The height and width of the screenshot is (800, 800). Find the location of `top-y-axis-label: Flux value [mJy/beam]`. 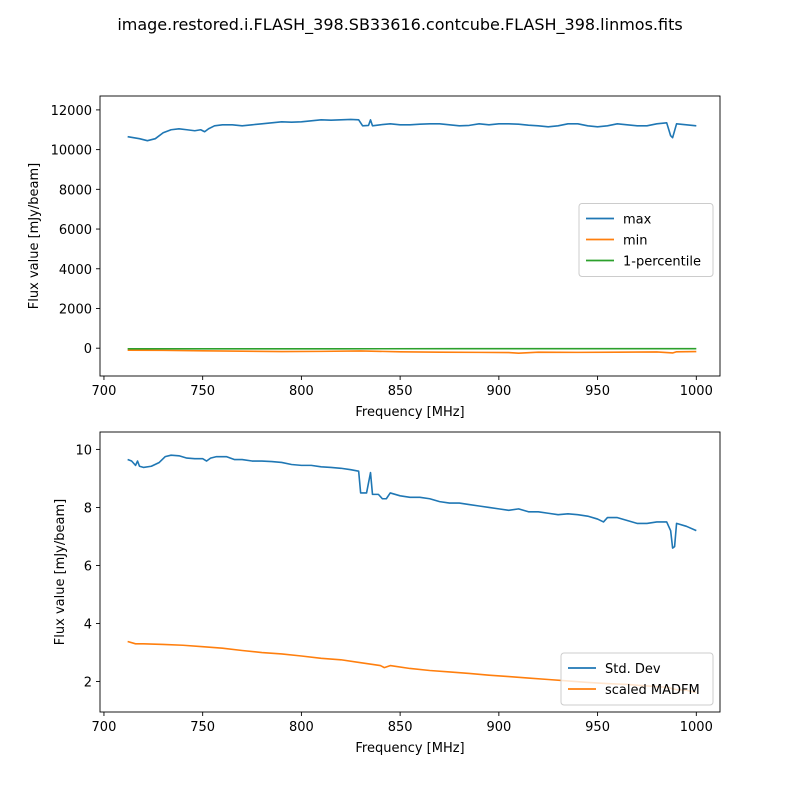

top-y-axis-label: Flux value [mJy/beam] is located at coordinates (34, 236).